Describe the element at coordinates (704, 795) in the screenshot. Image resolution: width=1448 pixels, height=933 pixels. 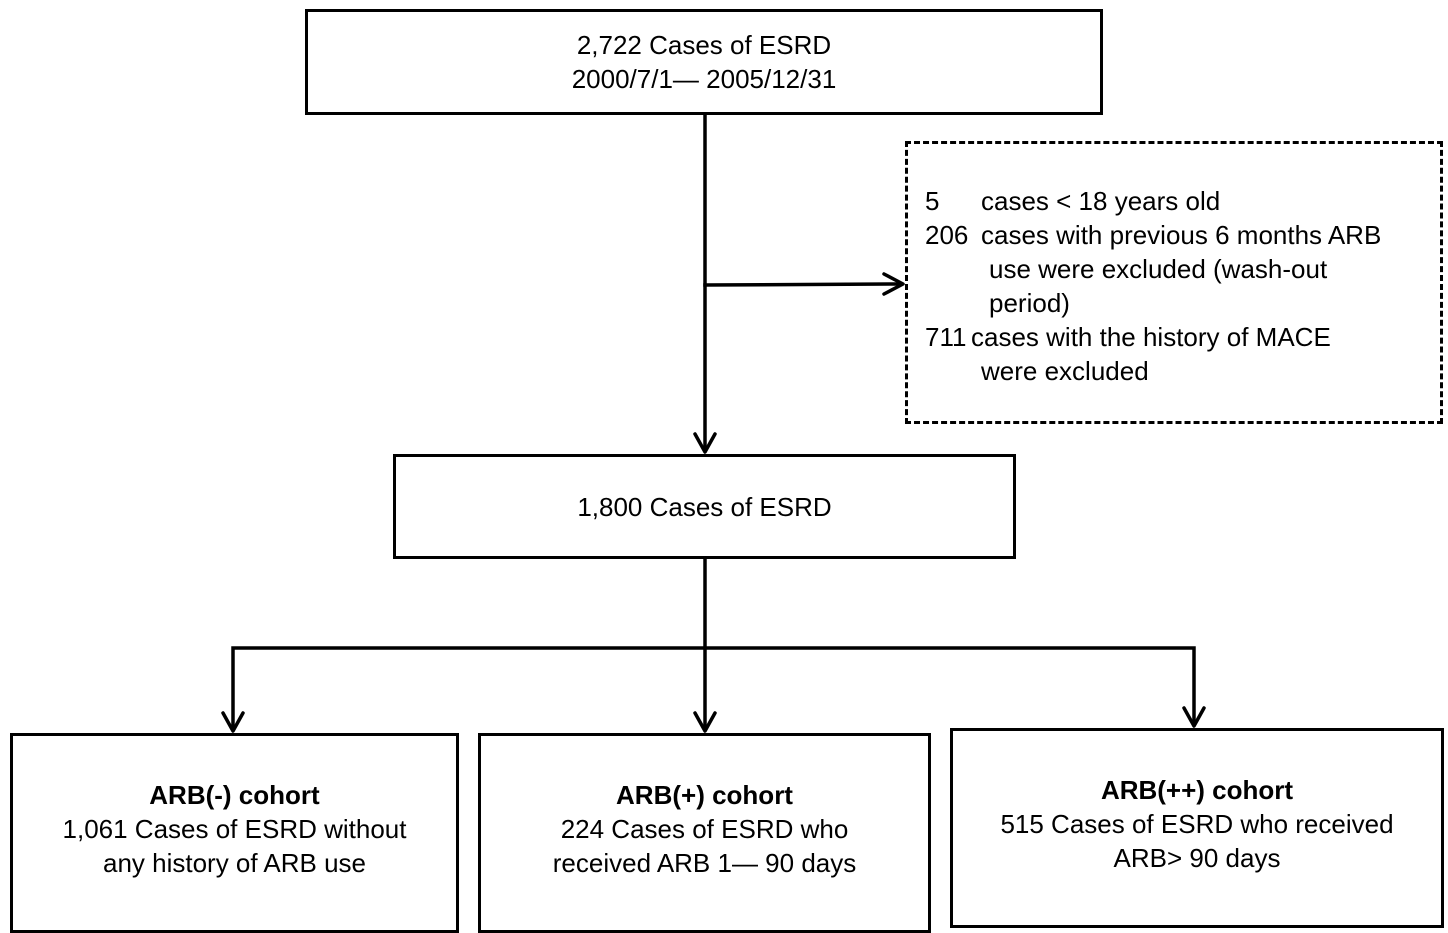
I see `cohort-title: ARB(+) cohort` at that location.